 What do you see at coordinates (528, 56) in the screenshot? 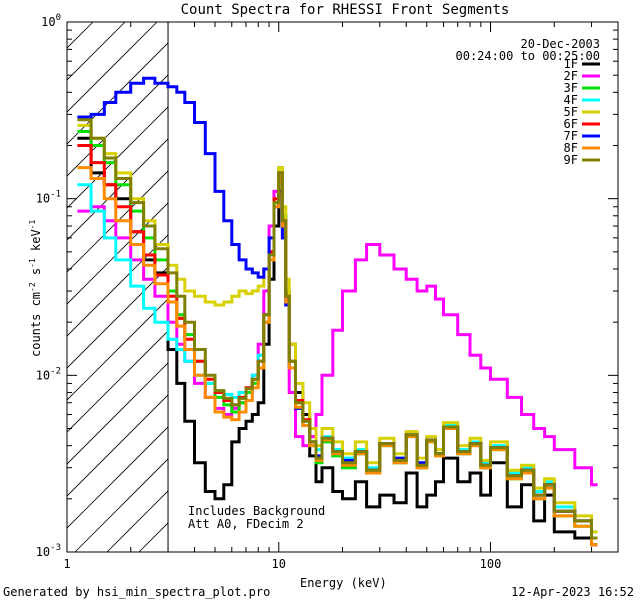
I see `observation-time-range: 00:24:00 to 00:25:00` at bounding box center [528, 56].